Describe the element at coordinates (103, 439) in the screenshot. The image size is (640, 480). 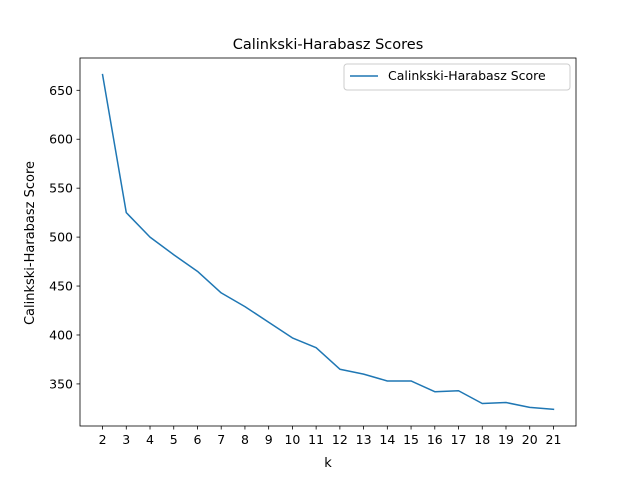
I see `x-tick-label-2: 2` at that location.